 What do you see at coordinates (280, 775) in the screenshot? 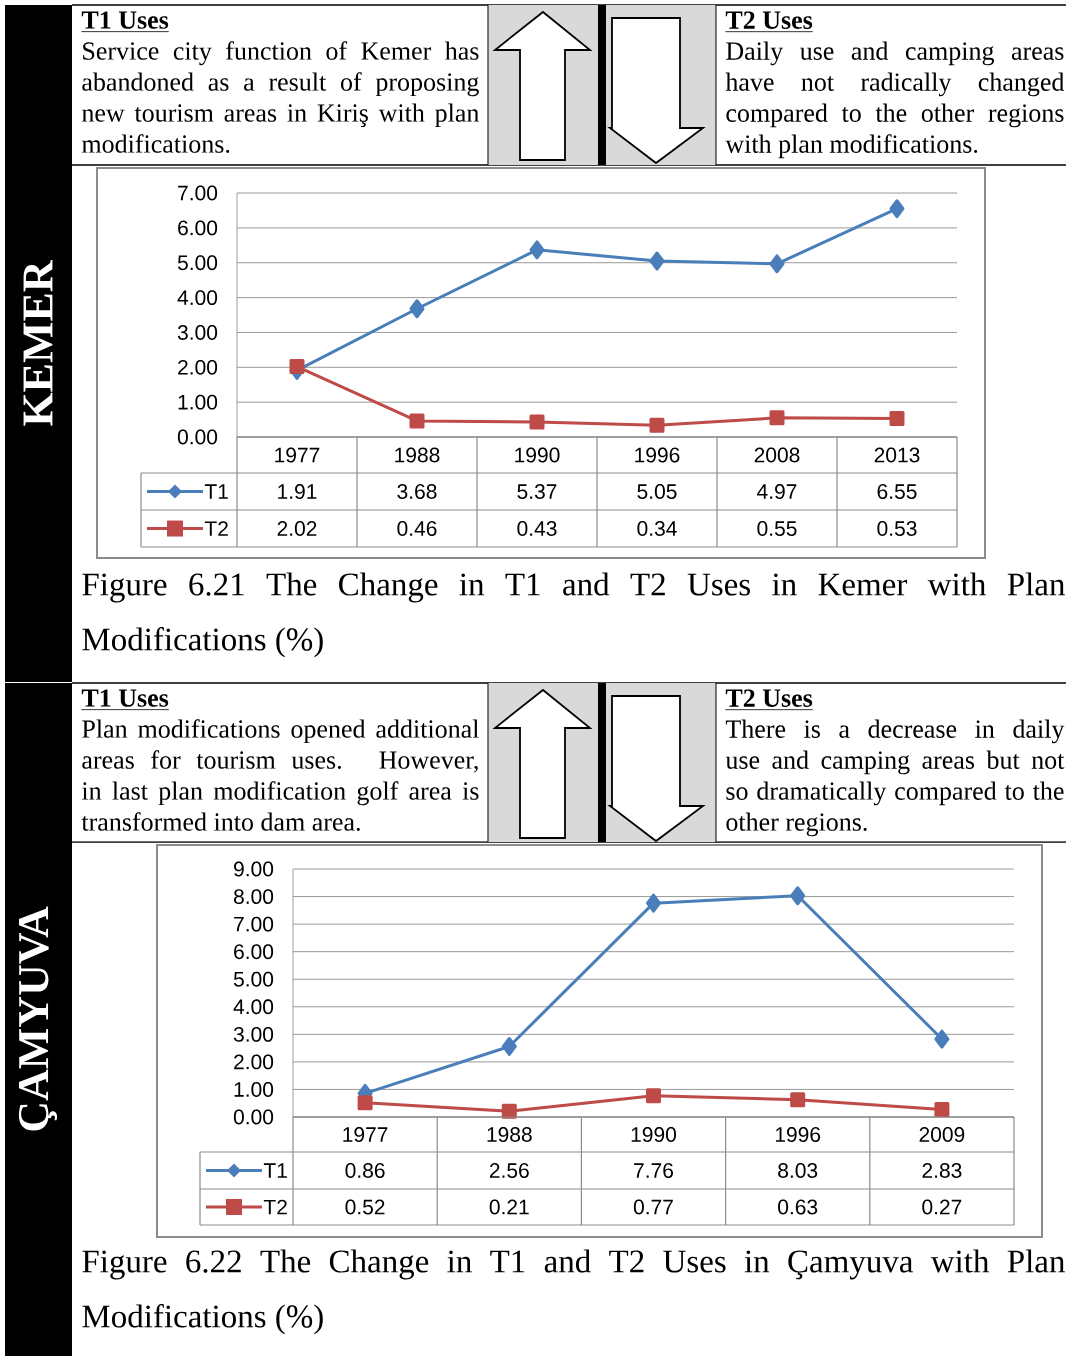
I see `text: Plan modifications opened additional areas for tourism uses. However, in last plan modification golf area is transformed into dam area.` at bounding box center [280, 775].